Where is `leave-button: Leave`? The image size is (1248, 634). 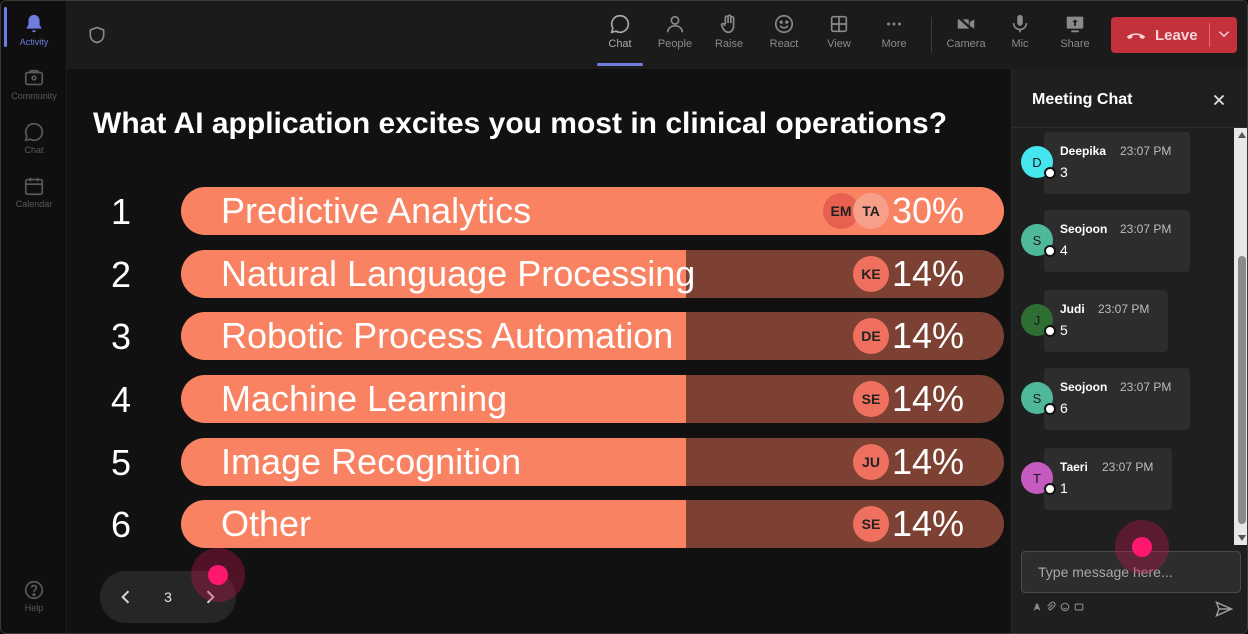
leave-button: Leave is located at coordinates (1174, 35).